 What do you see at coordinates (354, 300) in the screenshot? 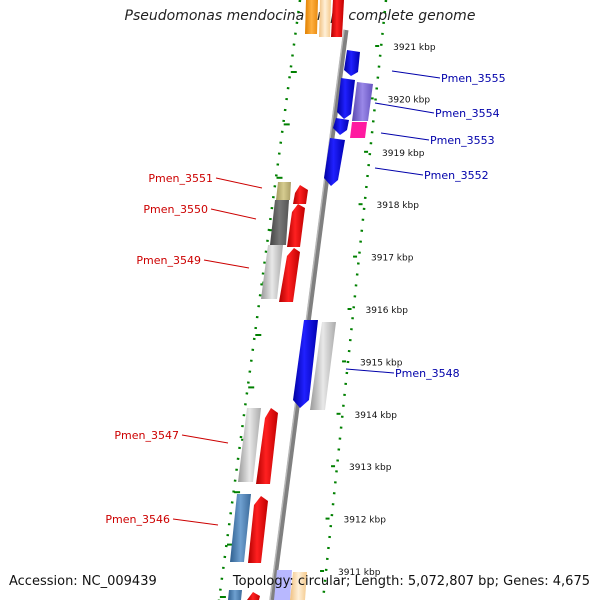
I see `outer-dotted-guide` at bounding box center [354, 300].